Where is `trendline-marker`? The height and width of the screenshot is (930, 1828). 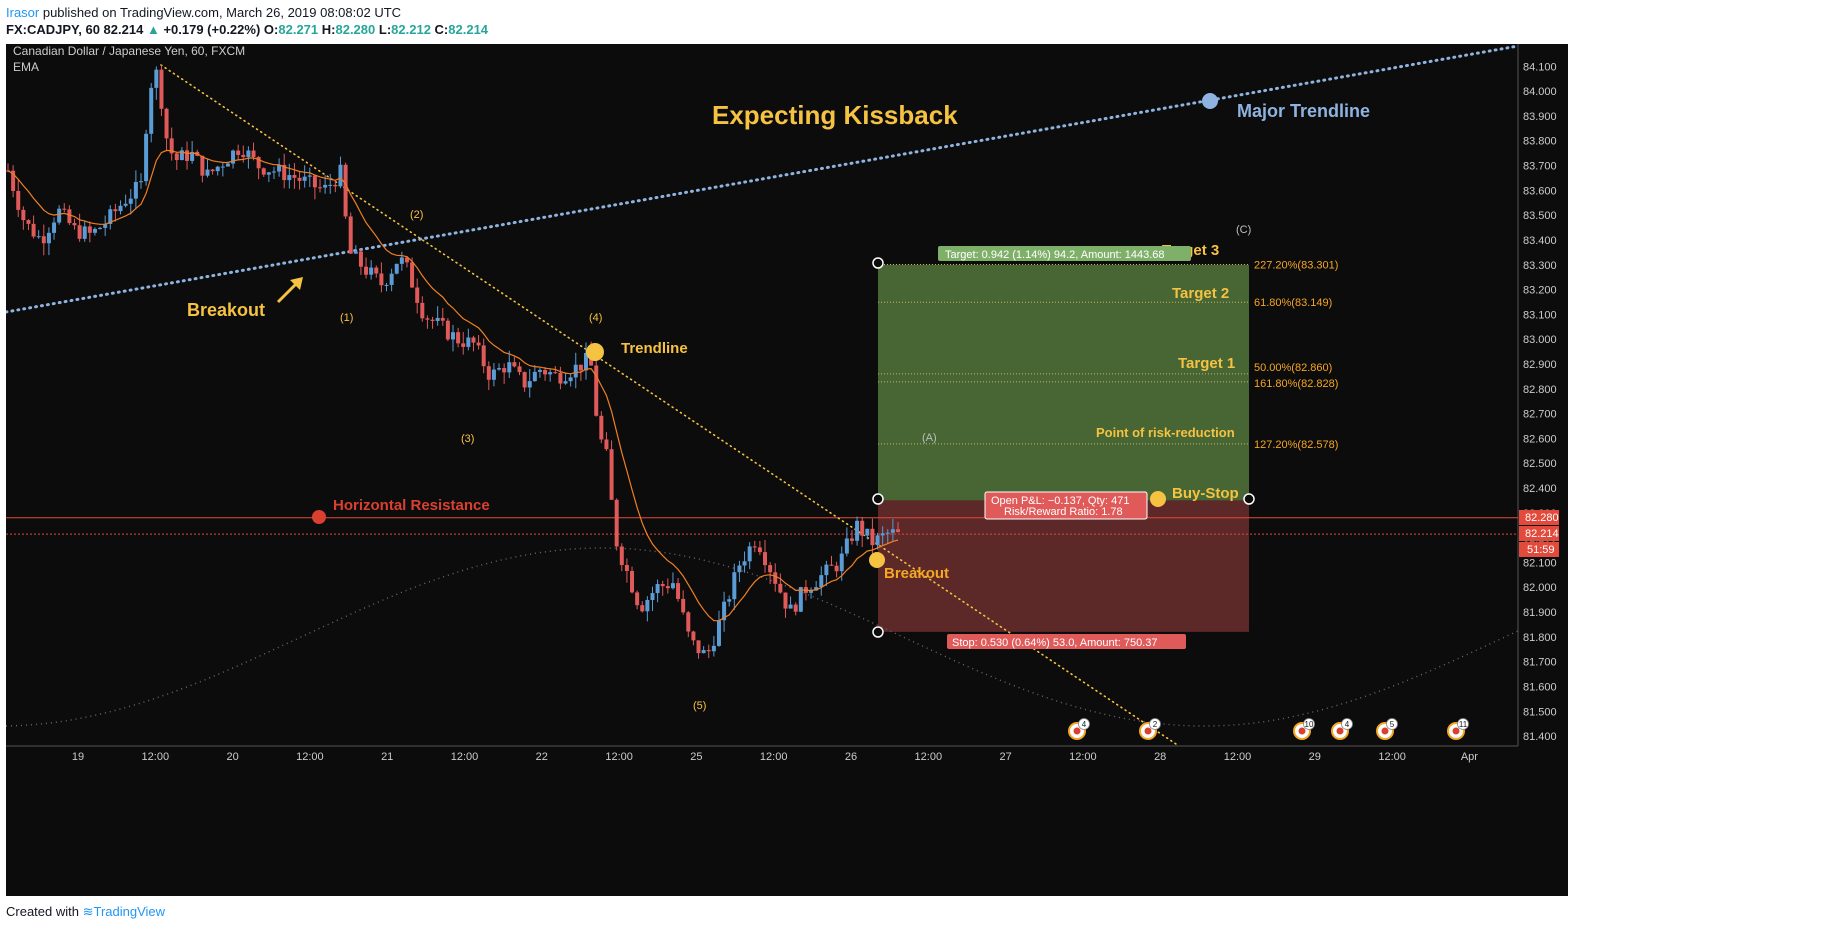 trendline-marker is located at coordinates (595, 352).